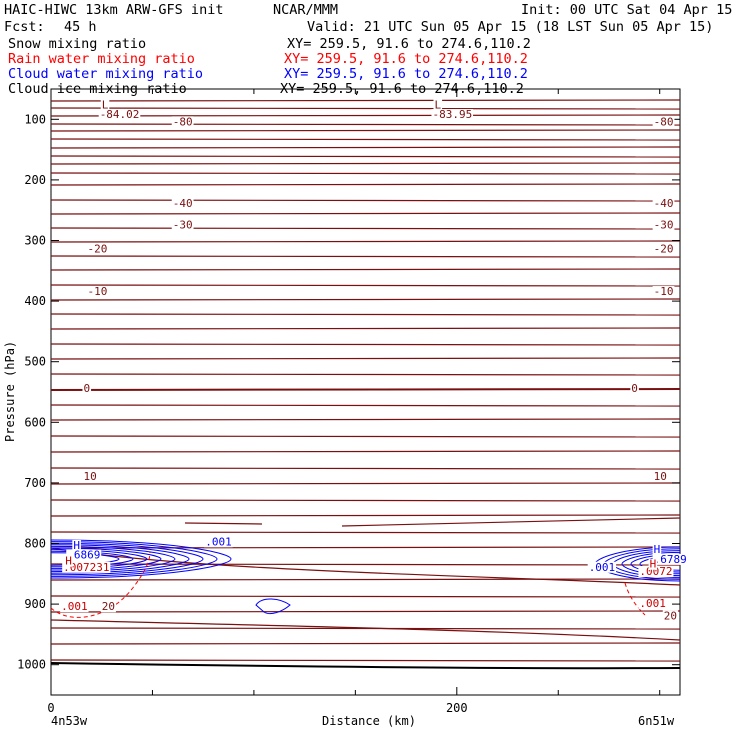 The width and height of the screenshot is (740, 740). Describe the element at coordinates (305, 10) in the screenshot. I see `org-label: NCAR/MMM` at that location.